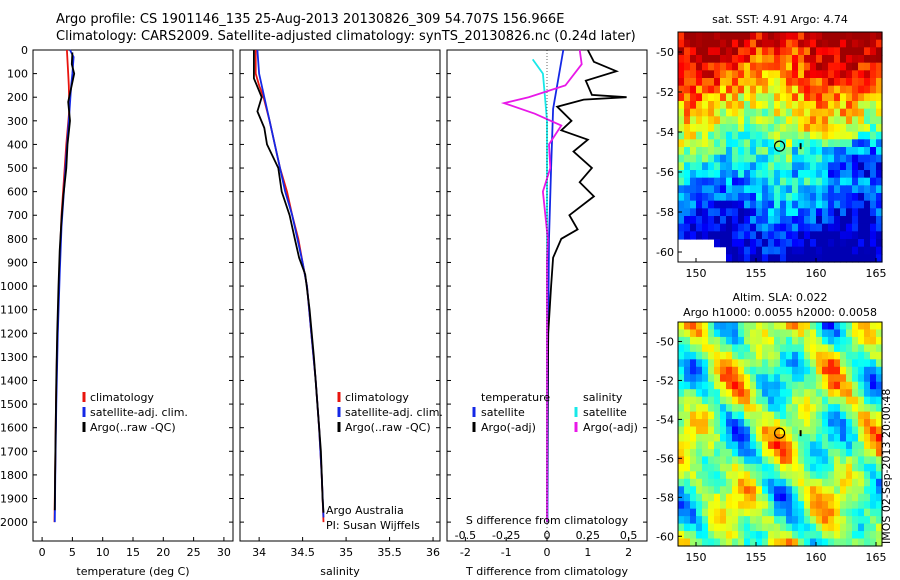  Describe the element at coordinates (665, 380) in the screenshot. I see `sla_map-ytick-label: -52` at that location.